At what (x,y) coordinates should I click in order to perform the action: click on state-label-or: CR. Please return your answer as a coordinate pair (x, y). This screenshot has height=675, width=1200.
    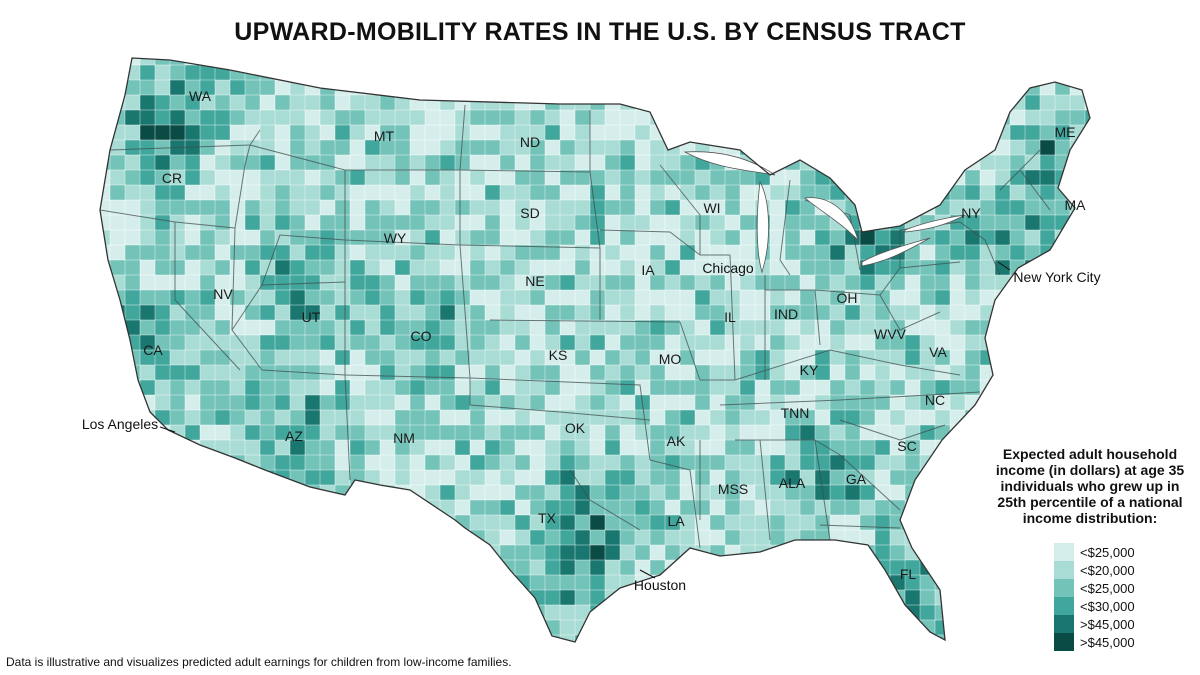
    Looking at the image, I should click on (172, 178).